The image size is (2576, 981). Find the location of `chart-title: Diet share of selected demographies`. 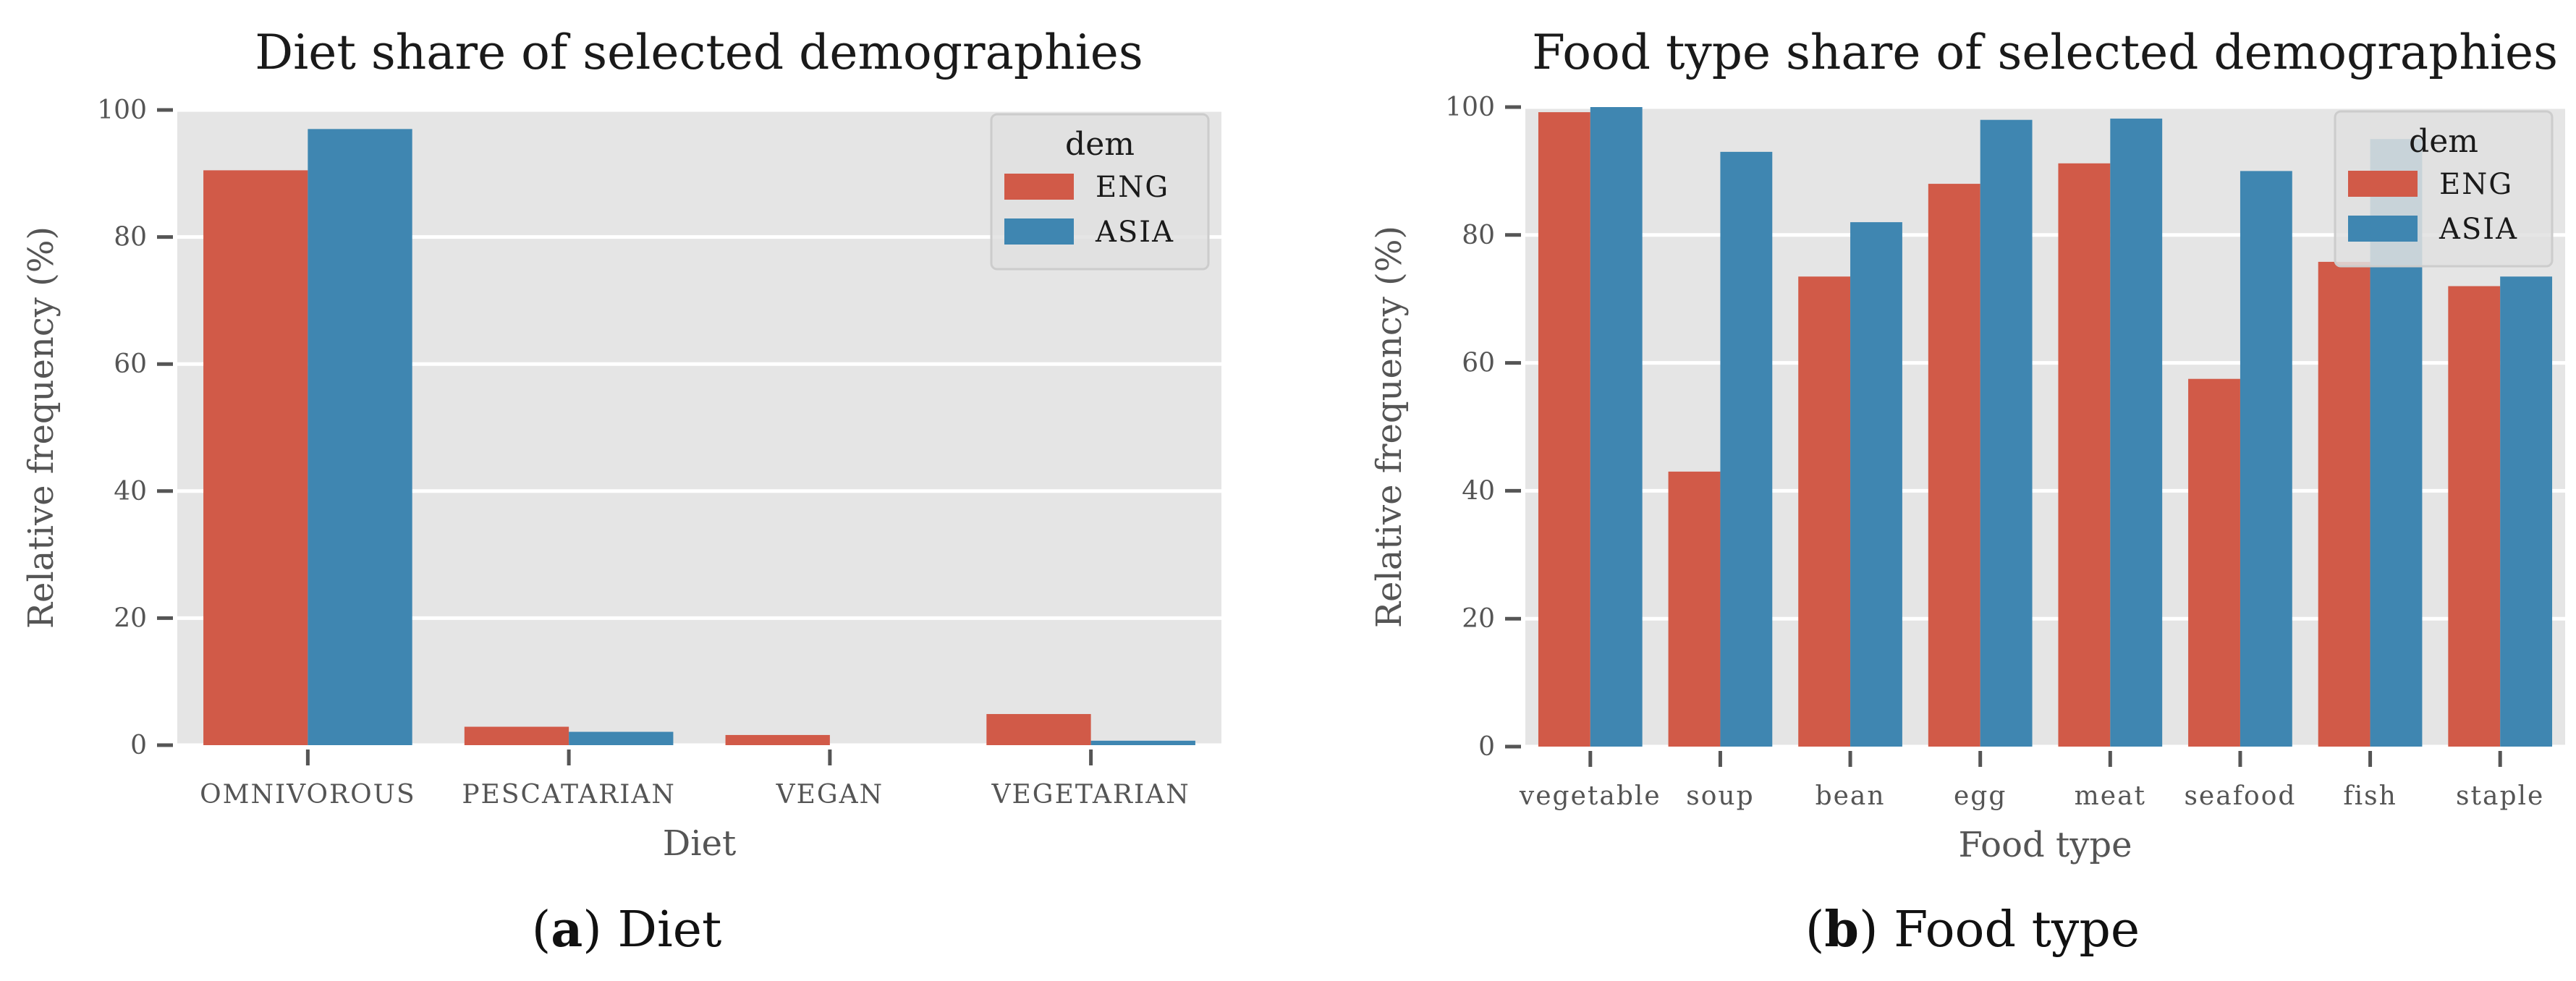

chart-title: Diet share of selected demographies is located at coordinates (699, 52).